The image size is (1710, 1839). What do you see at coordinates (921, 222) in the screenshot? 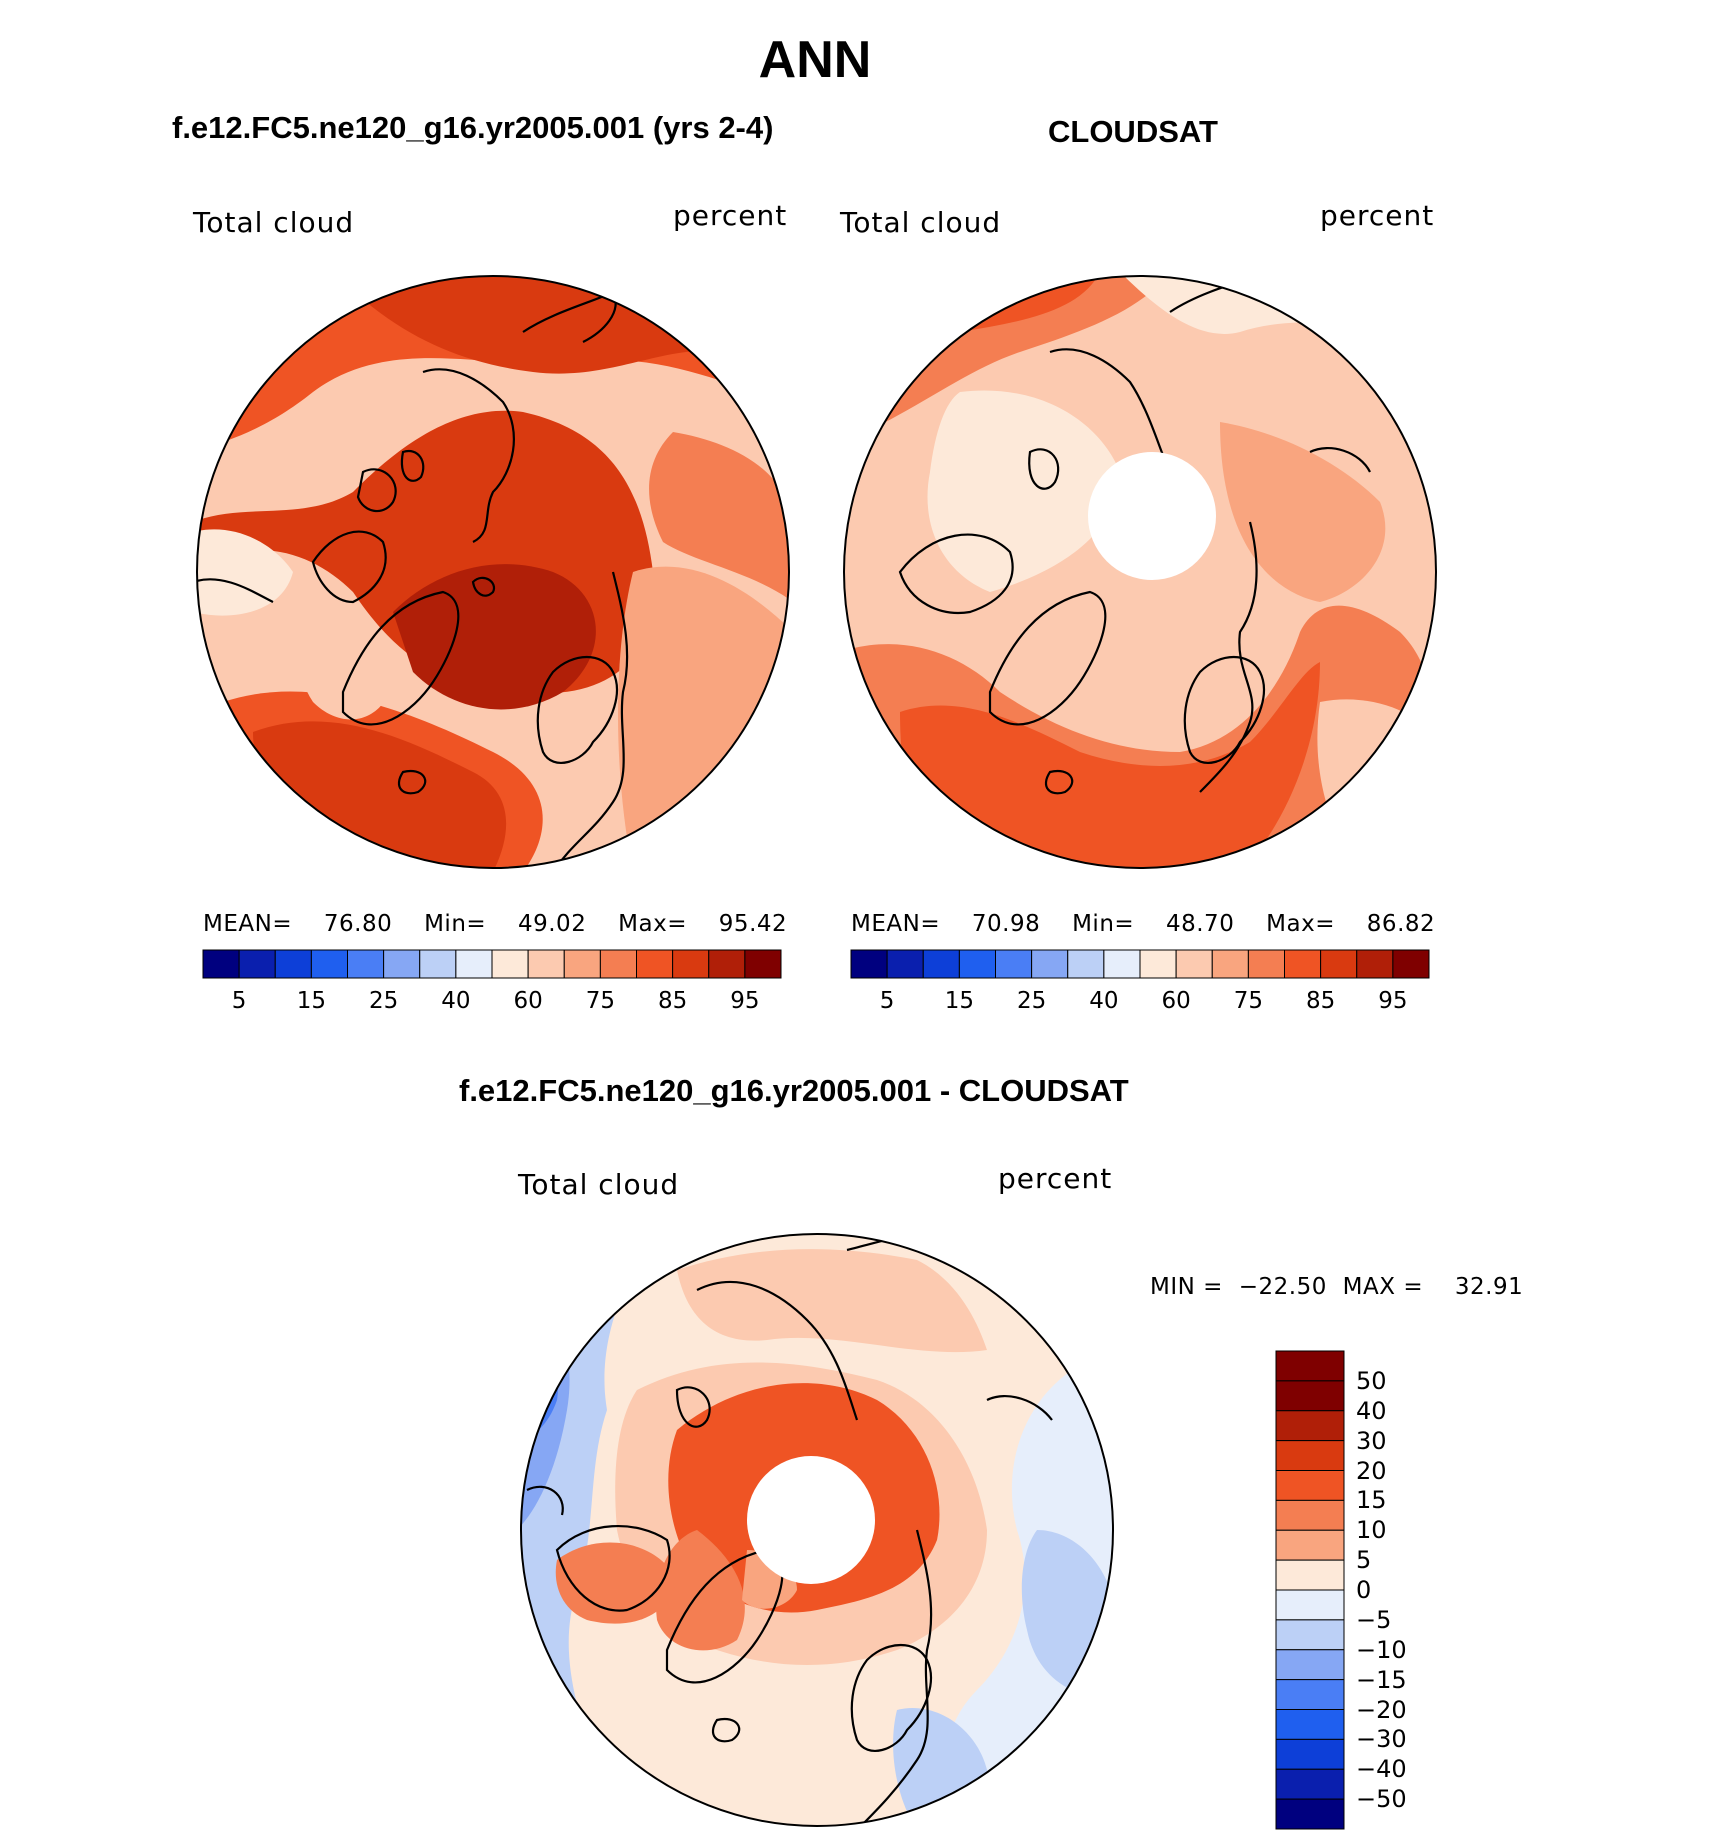
I see `panel2-variable-label: Total cloud` at bounding box center [921, 222].